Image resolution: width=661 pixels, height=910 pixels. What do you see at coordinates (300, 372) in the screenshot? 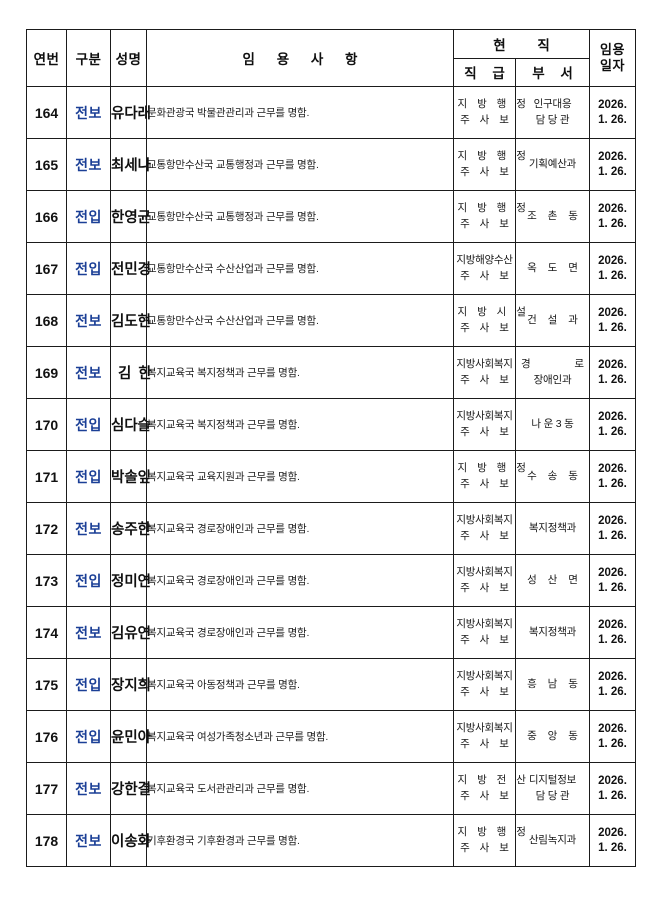
I see `cell-appointment-detail: 복지교육국 복지정책과 근무를 명함.` at bounding box center [300, 372].